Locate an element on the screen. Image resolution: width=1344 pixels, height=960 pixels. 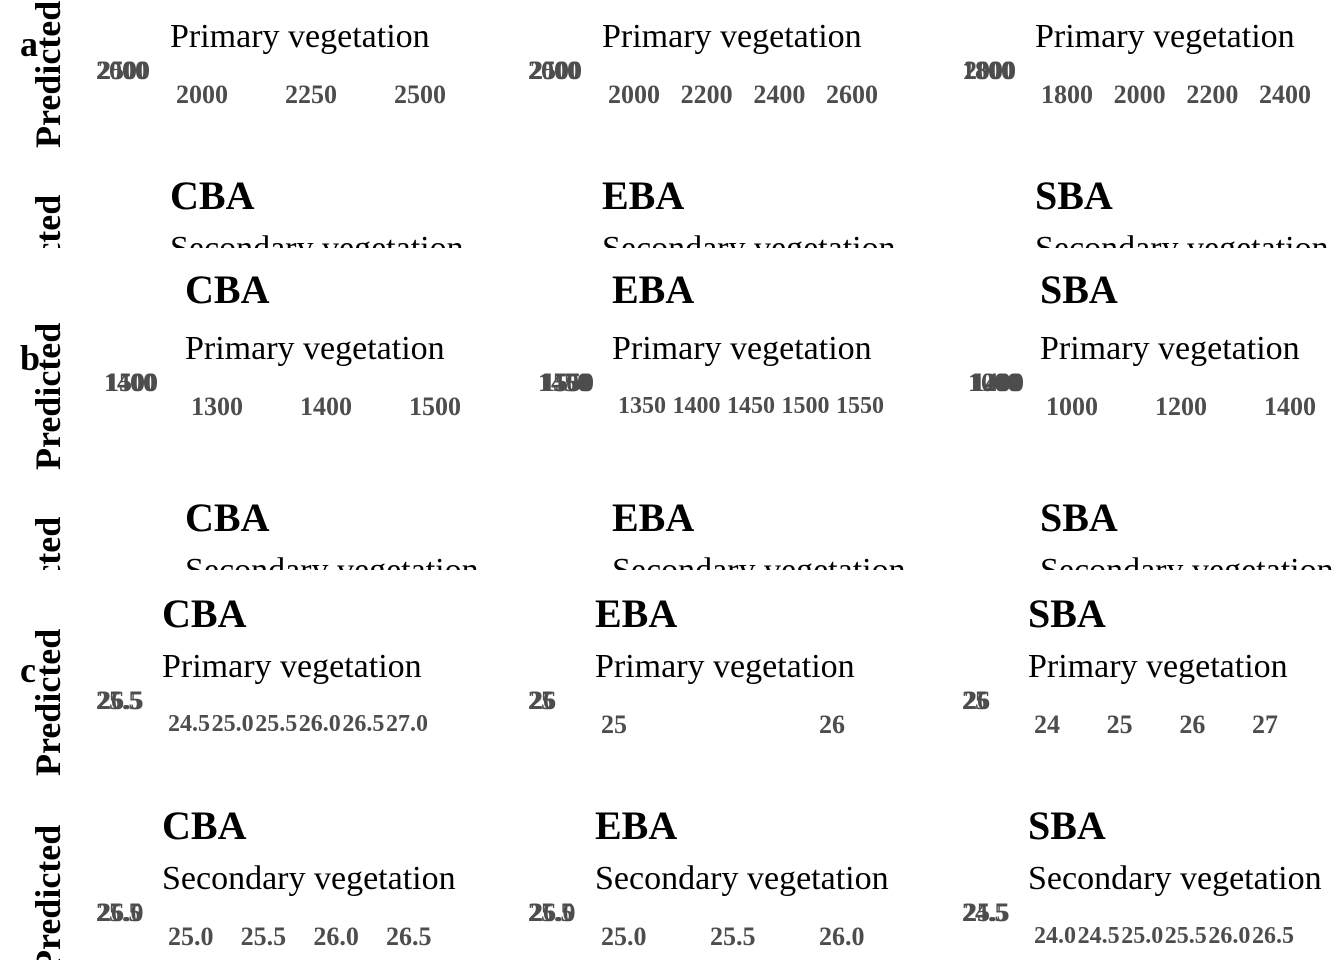
y-tick-label: 1450 is located at coordinates (564, 382).